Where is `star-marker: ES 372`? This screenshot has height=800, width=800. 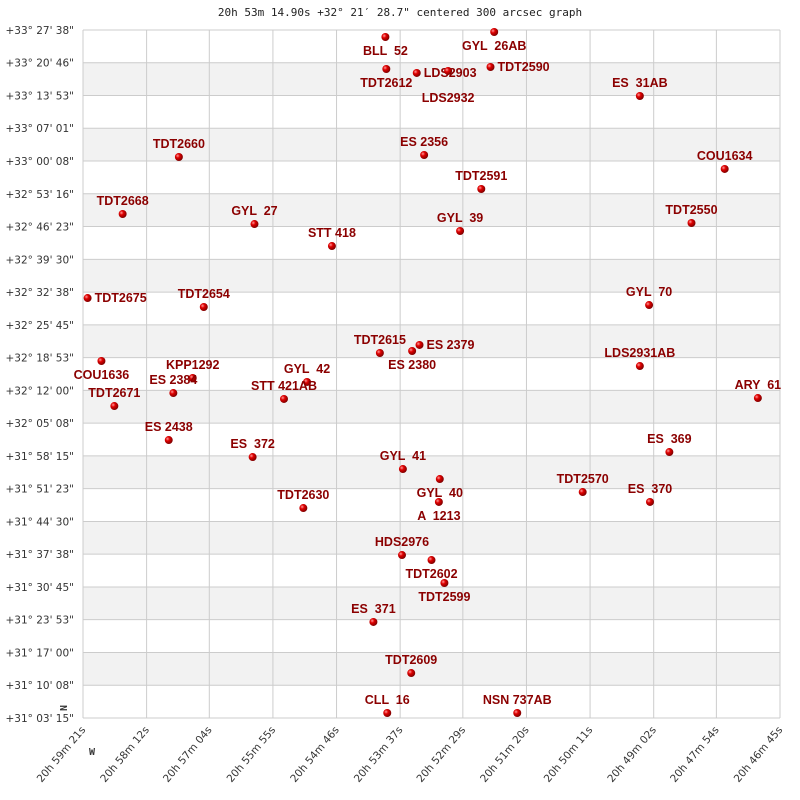 star-marker: ES 372 is located at coordinates (252, 449).